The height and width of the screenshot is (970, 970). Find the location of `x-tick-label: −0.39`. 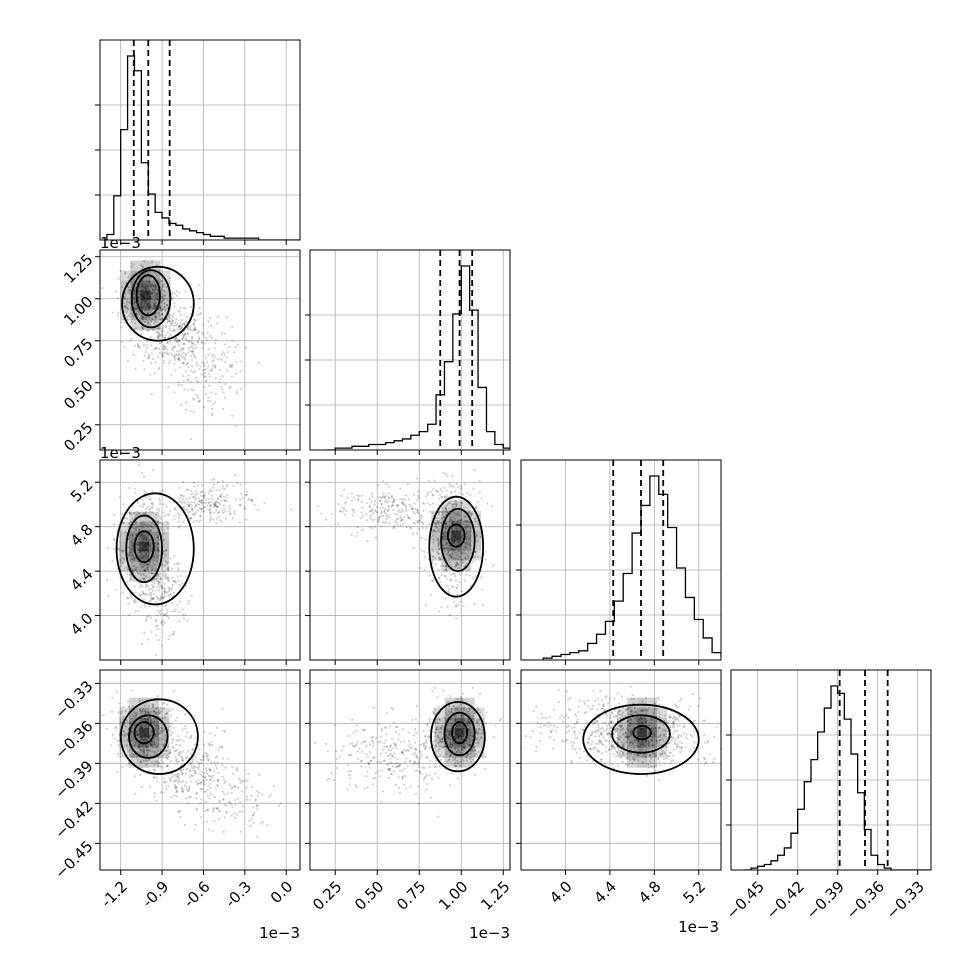

x-tick-label: −0.39 is located at coordinates (825, 900).